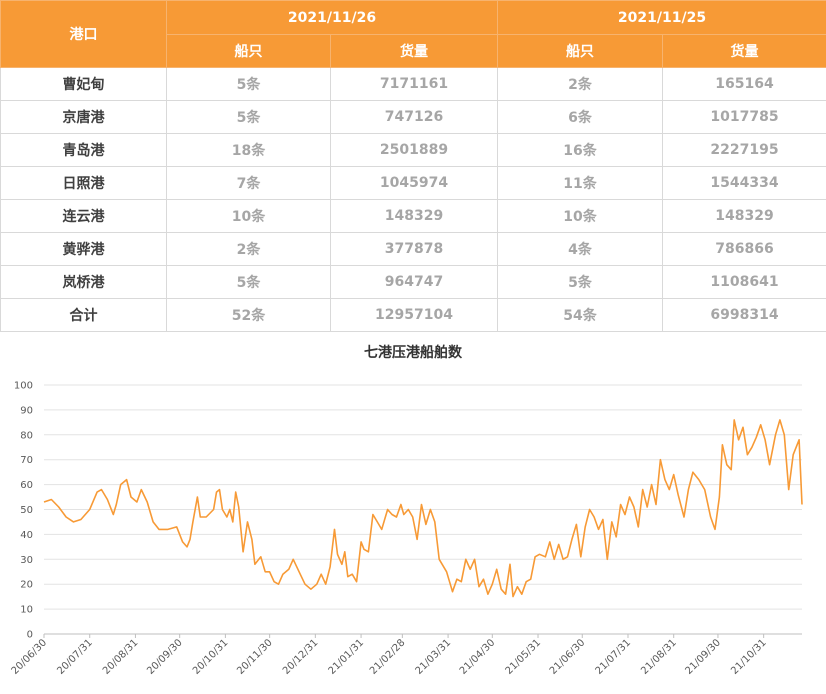  Describe the element at coordinates (744, 84) in the screenshot. I see `cell-cargo2: 165164` at that location.